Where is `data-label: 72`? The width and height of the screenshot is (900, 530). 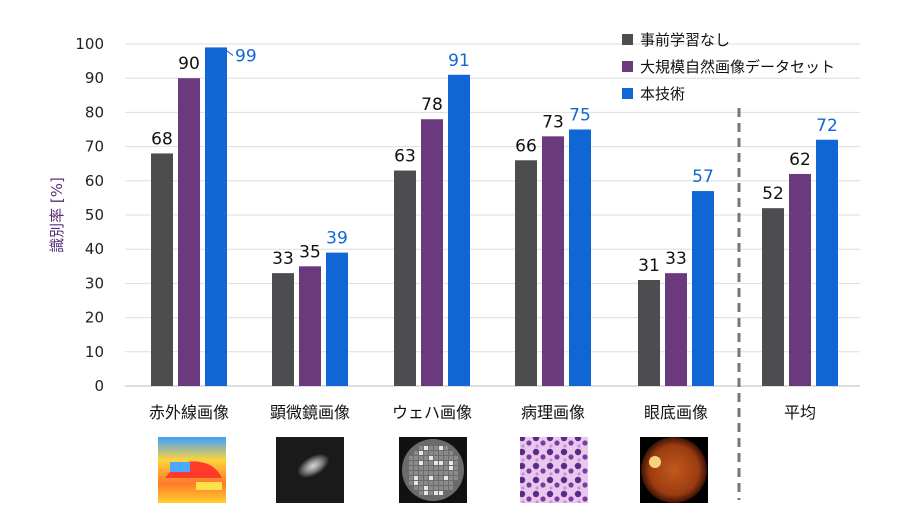
data-label: 72 is located at coordinates (827, 126).